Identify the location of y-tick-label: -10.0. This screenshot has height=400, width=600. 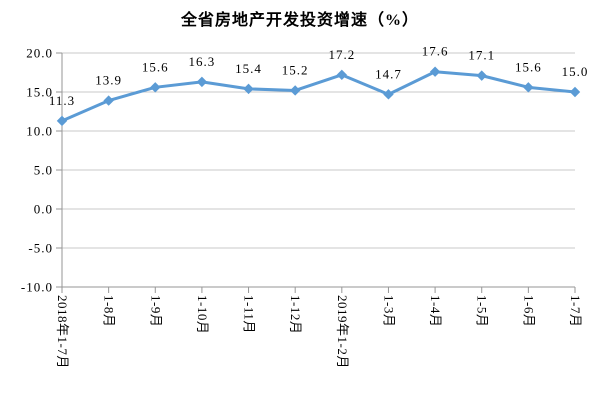
(37, 287).